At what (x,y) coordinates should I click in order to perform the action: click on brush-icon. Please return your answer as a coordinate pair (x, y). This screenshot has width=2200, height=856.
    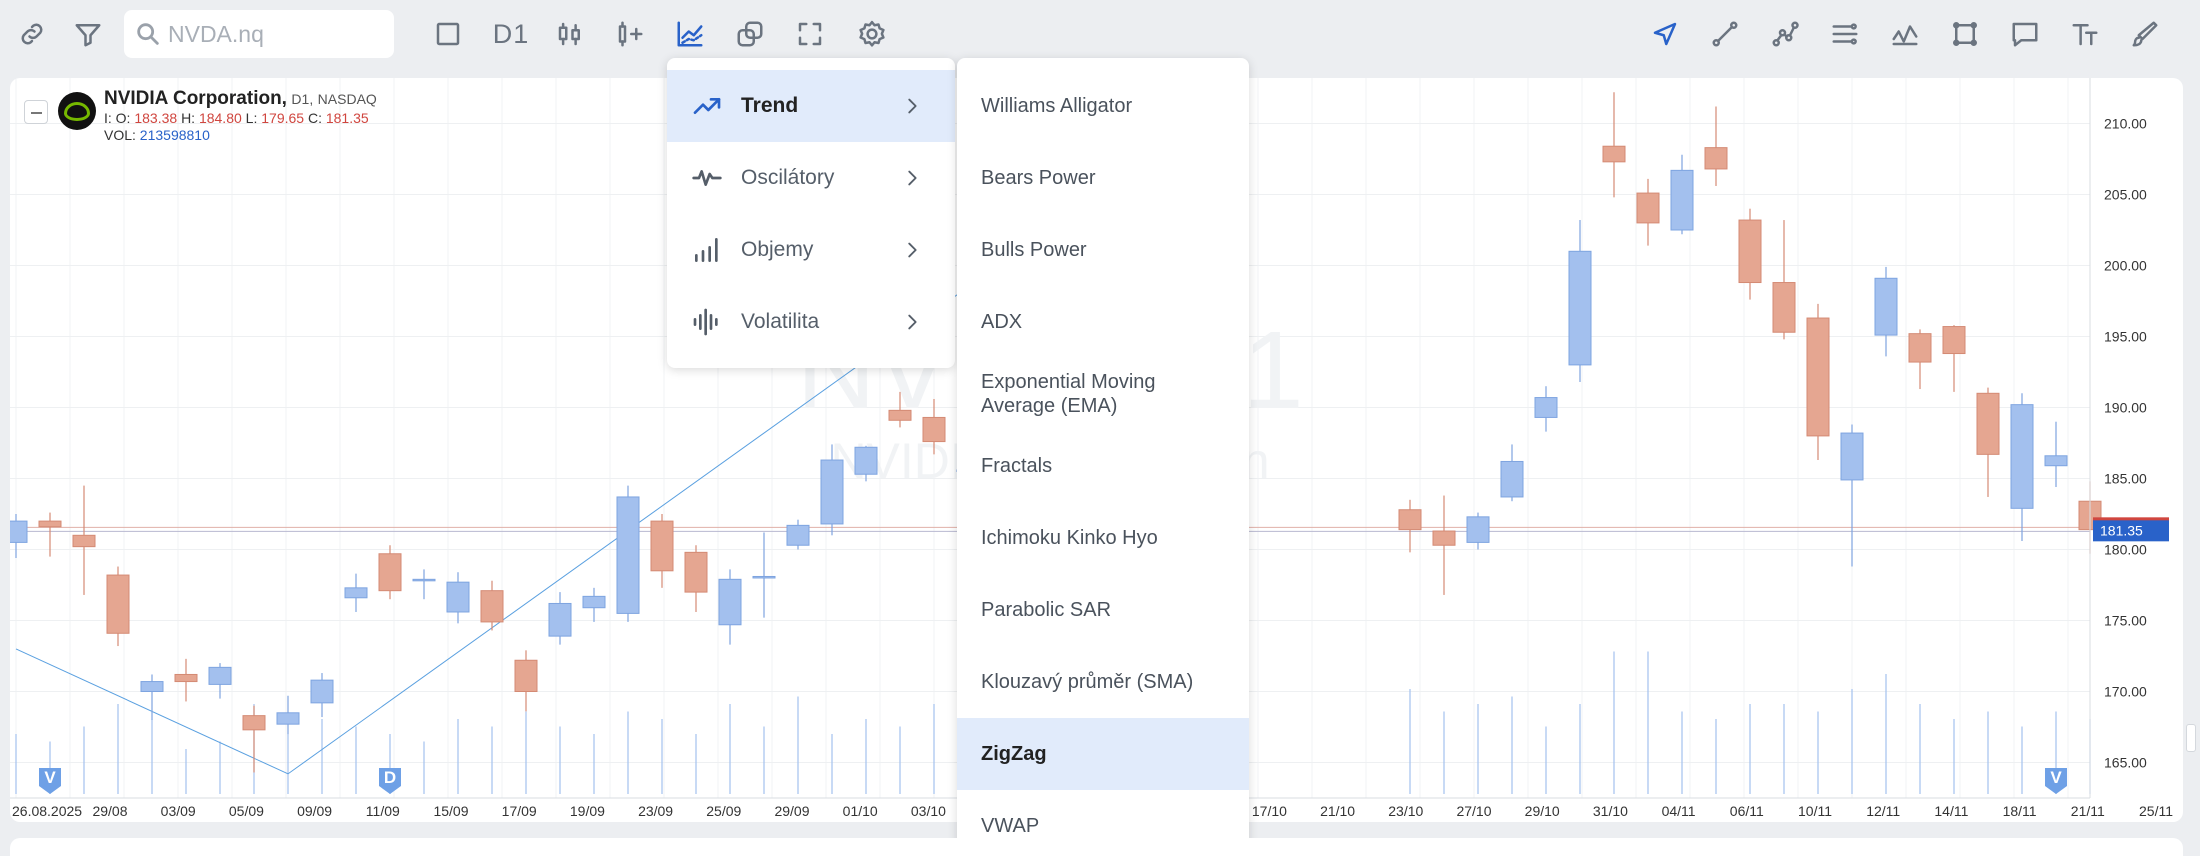
    Looking at the image, I should click on (2145, 34).